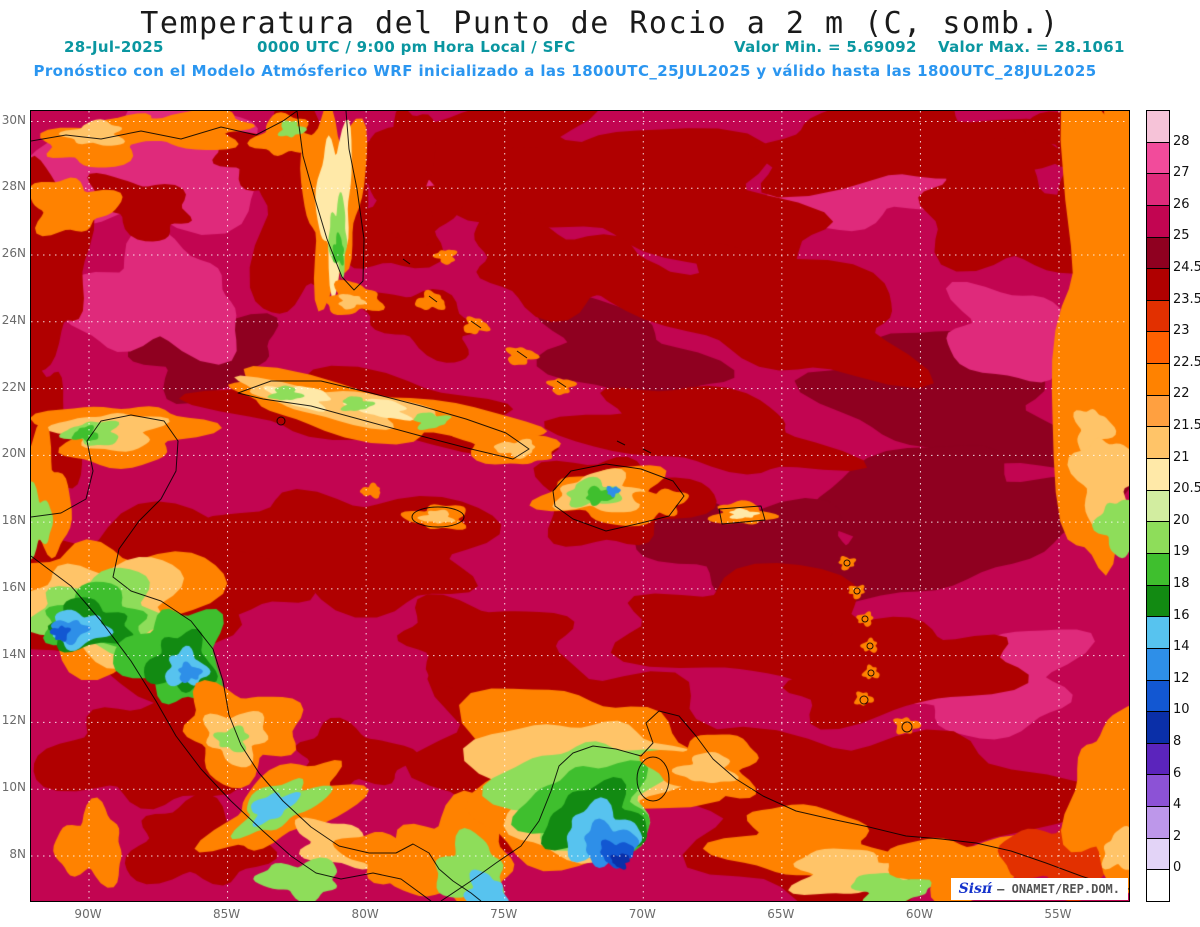  I want to click on value-min: Valor Min. = 5.69092, so click(825, 47).